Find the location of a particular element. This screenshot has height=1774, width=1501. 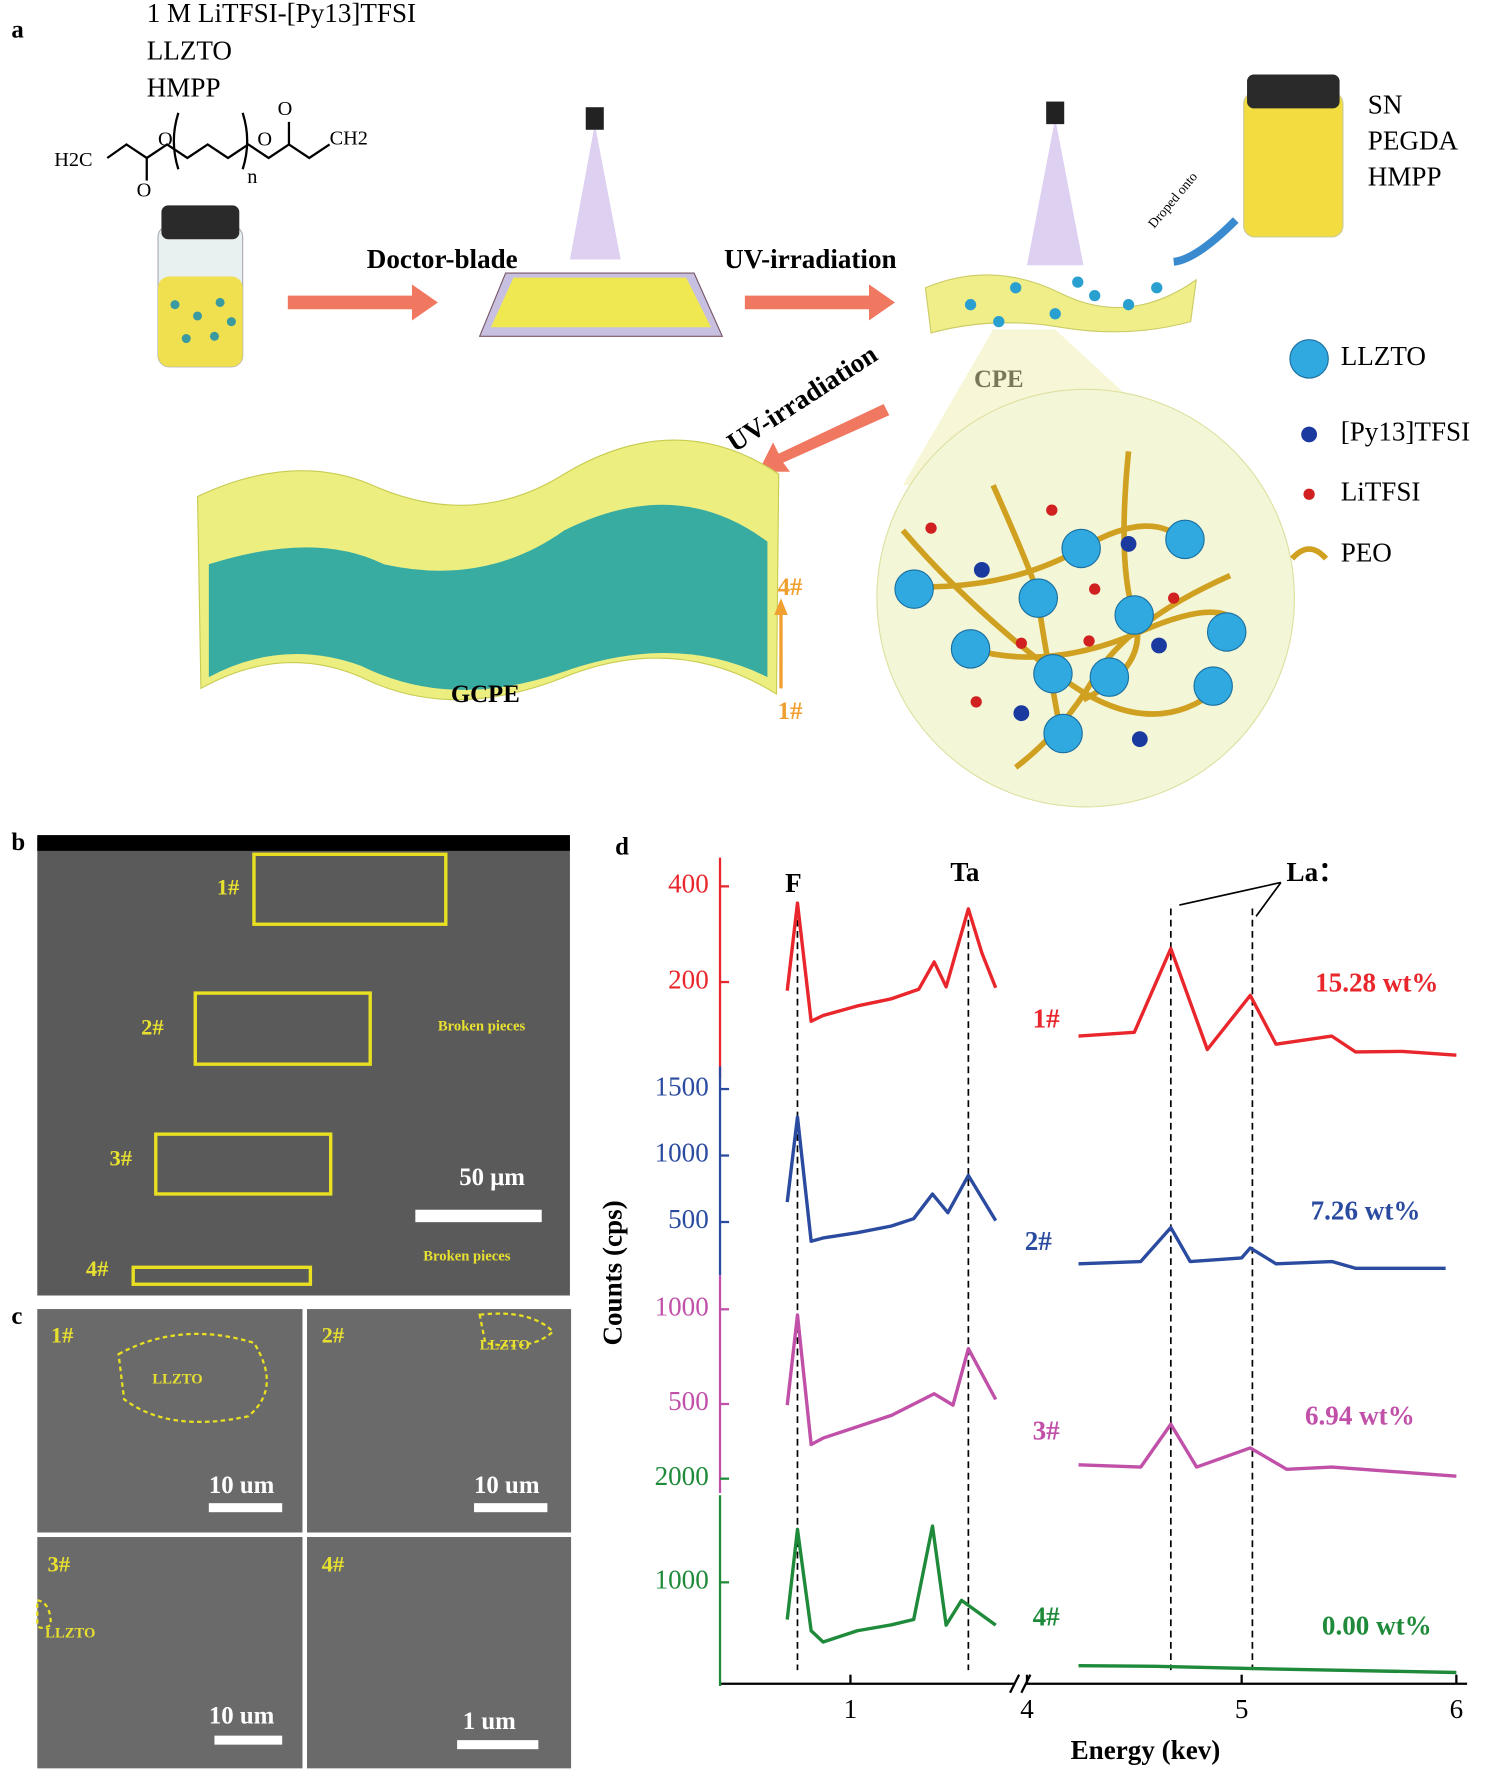

film is located at coordinates (601, 302).